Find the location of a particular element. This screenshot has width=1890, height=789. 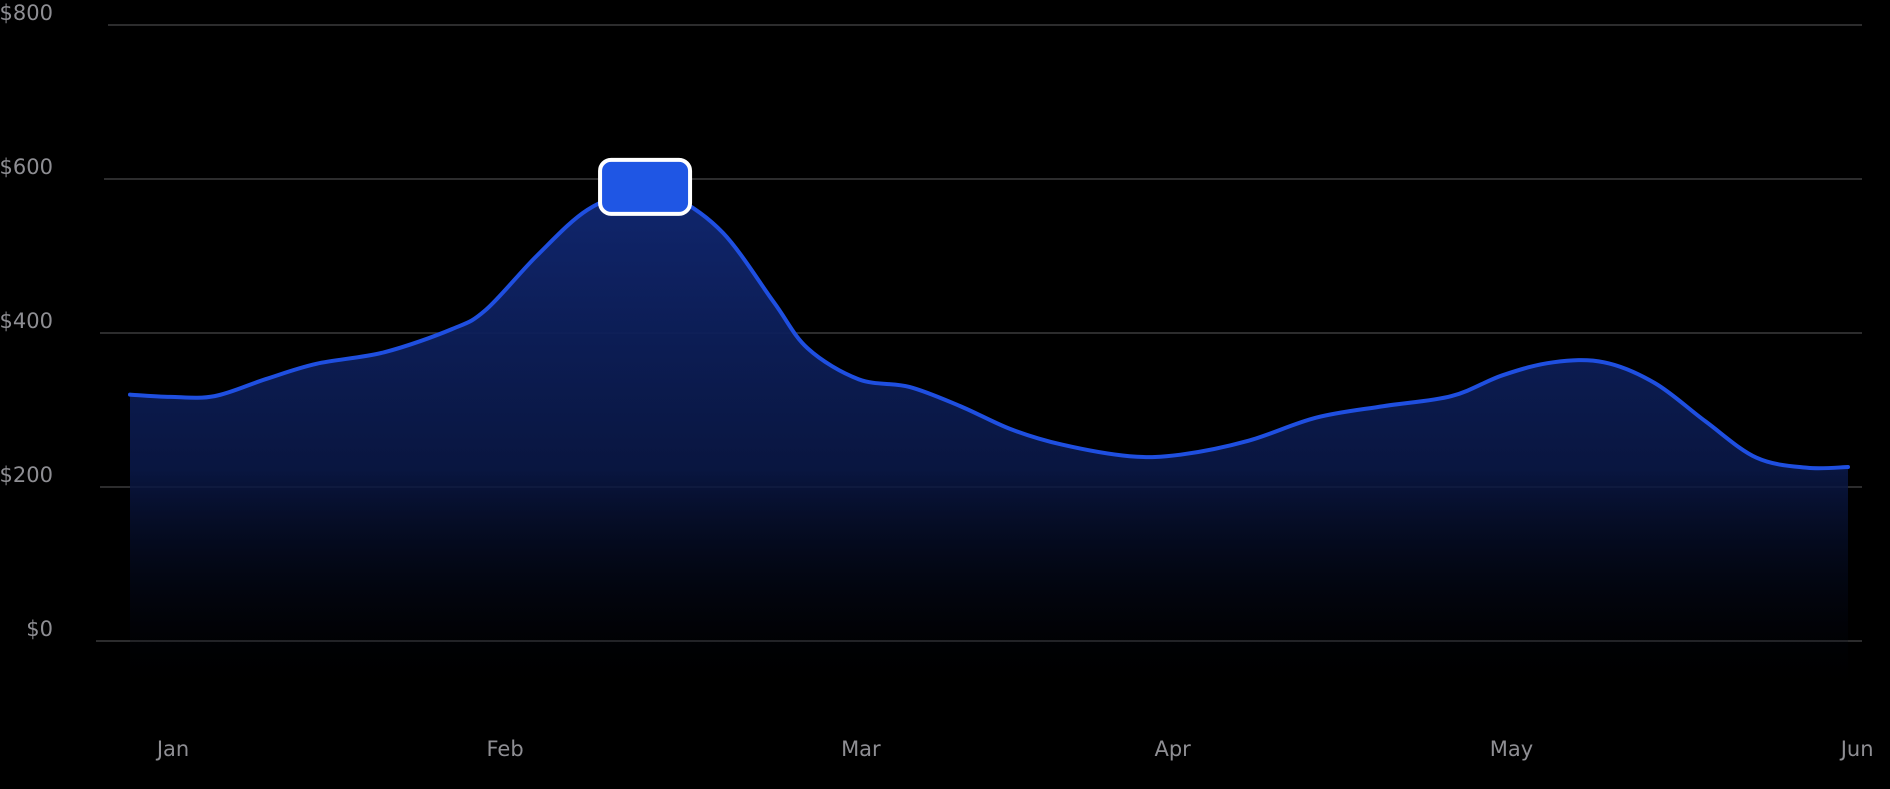

x-axis-labels: Jan Feb Mar Apr May Jun is located at coordinates (1014, 749).